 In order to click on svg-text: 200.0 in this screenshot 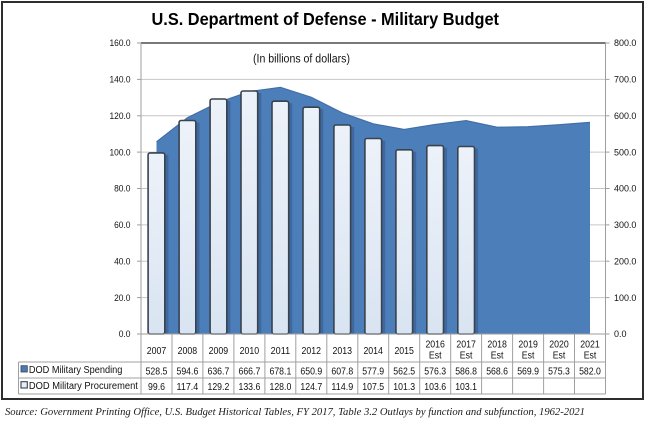, I will do `click(625, 261)`.